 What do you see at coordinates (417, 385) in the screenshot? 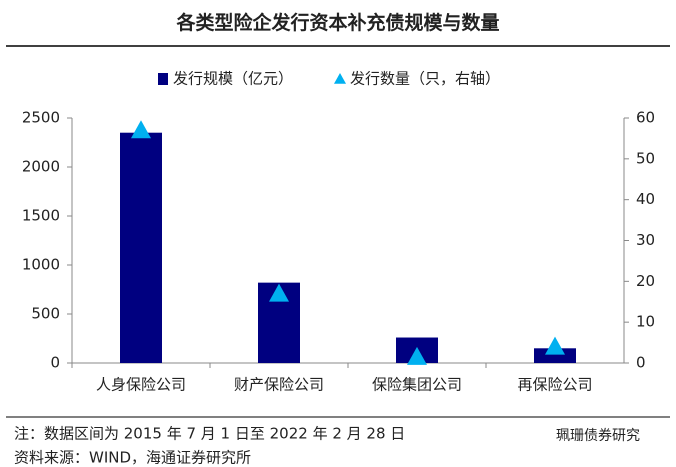
I see `x-tick-label: 保险集团公司` at bounding box center [417, 385].